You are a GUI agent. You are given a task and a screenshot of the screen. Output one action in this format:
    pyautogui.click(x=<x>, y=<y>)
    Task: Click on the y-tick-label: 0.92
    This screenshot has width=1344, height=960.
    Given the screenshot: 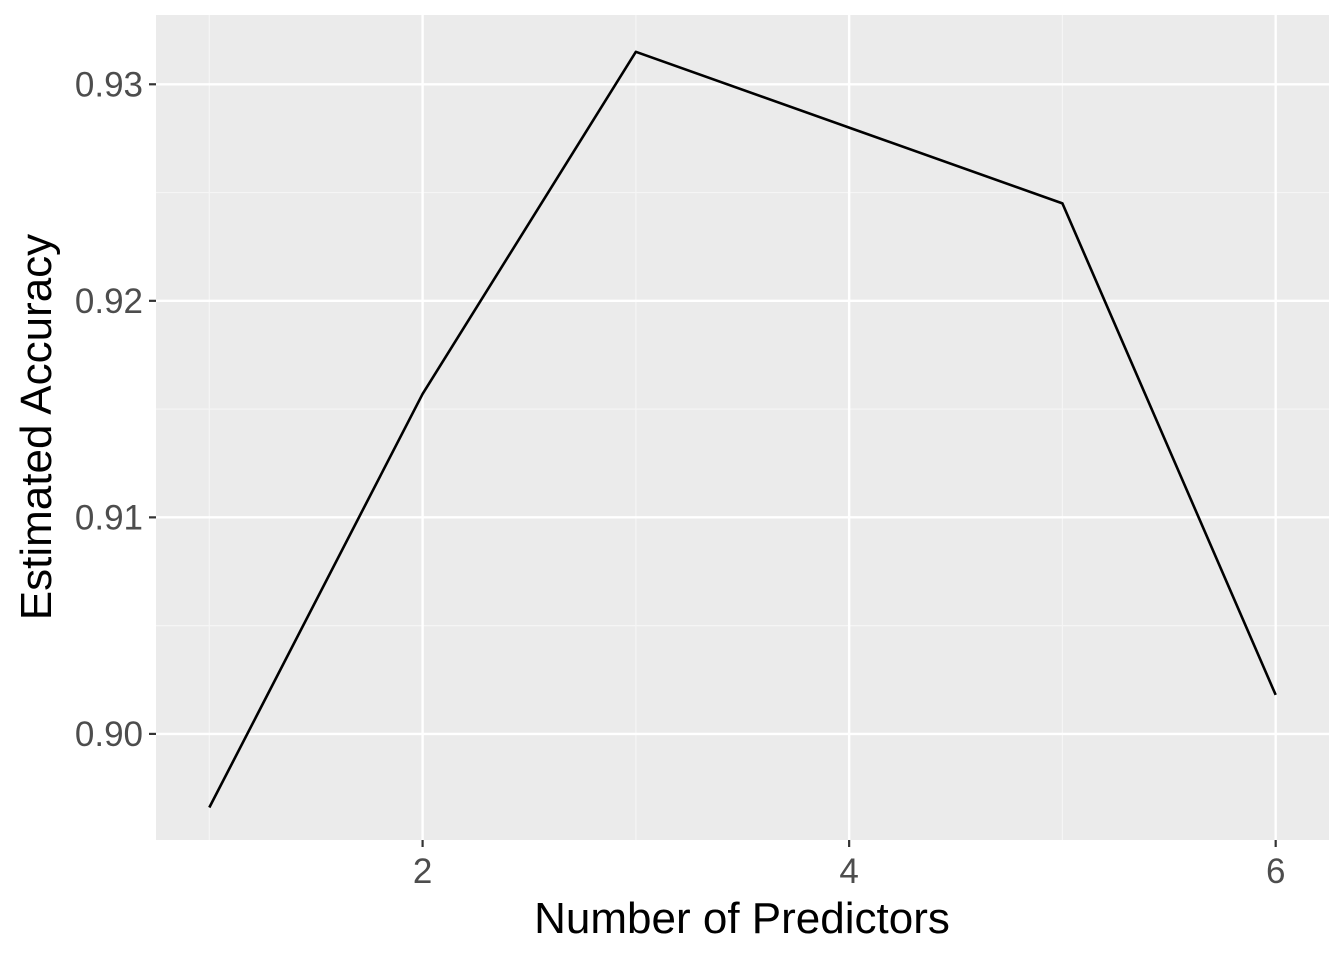 What is the action you would take?
    pyautogui.click(x=109, y=301)
    